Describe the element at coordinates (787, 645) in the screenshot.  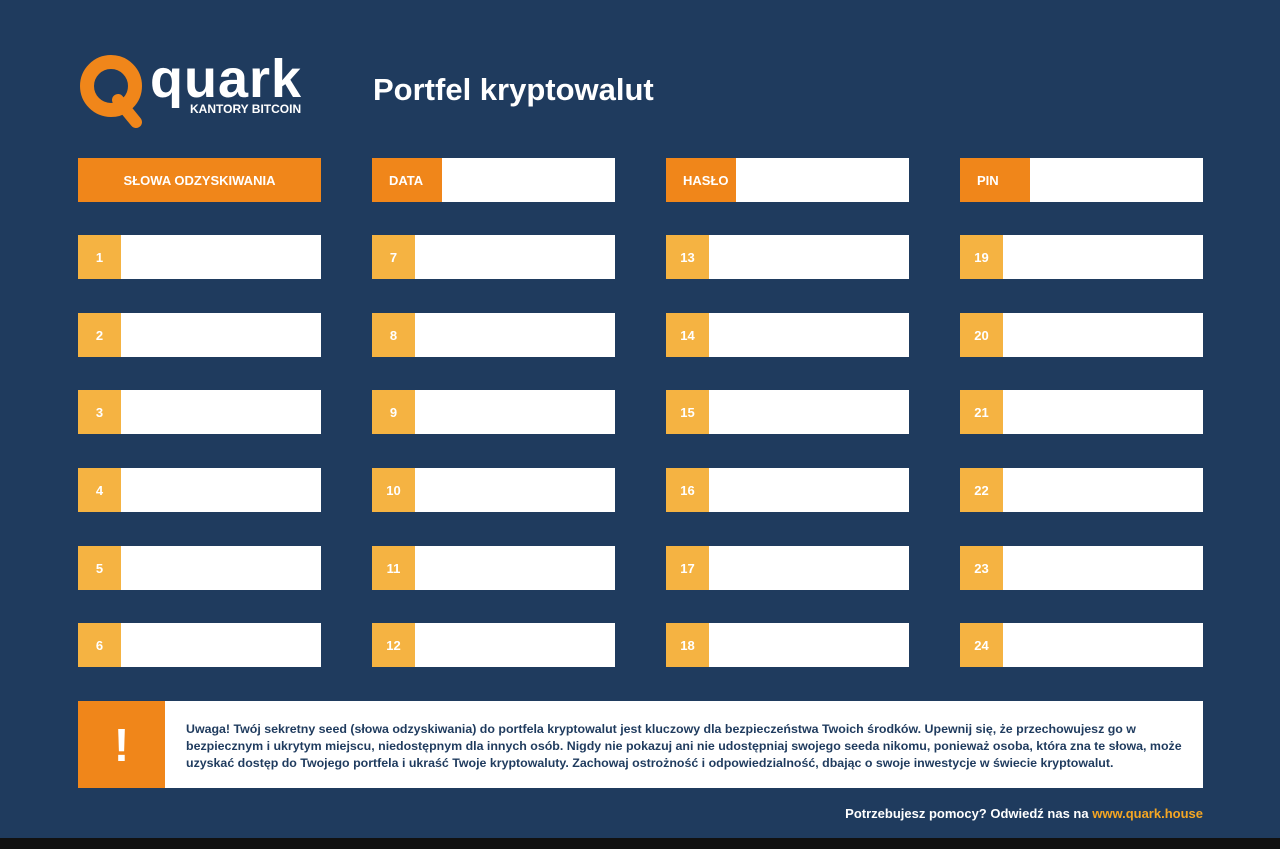
I see `word-field: 18` at that location.